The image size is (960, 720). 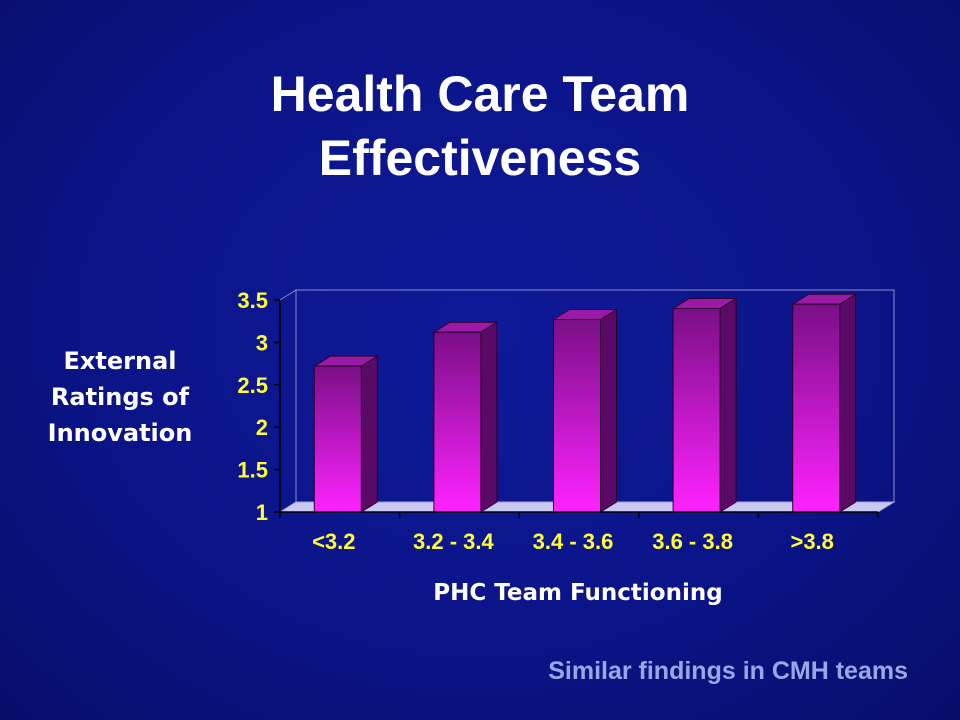 What do you see at coordinates (288, 295) in the screenshot?
I see `plot-left-wall-edge` at bounding box center [288, 295].